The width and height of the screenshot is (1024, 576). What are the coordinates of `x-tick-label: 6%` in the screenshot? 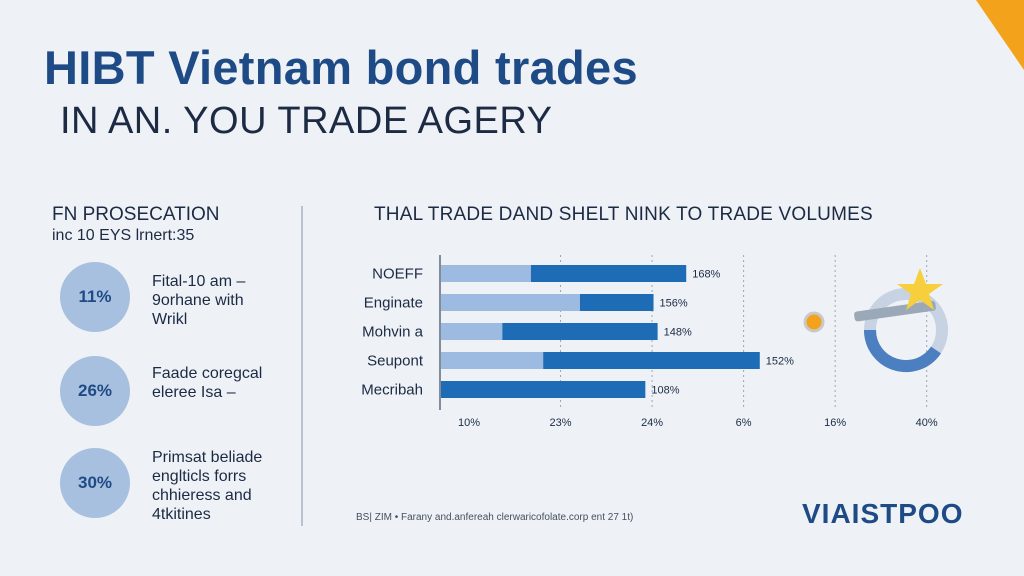 It's located at (744, 423).